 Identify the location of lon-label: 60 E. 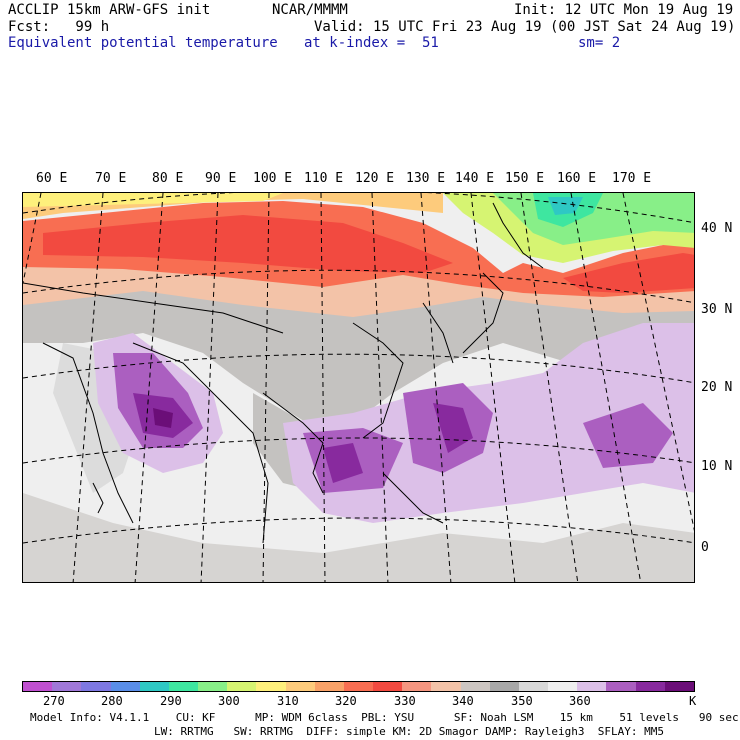
(52, 178).